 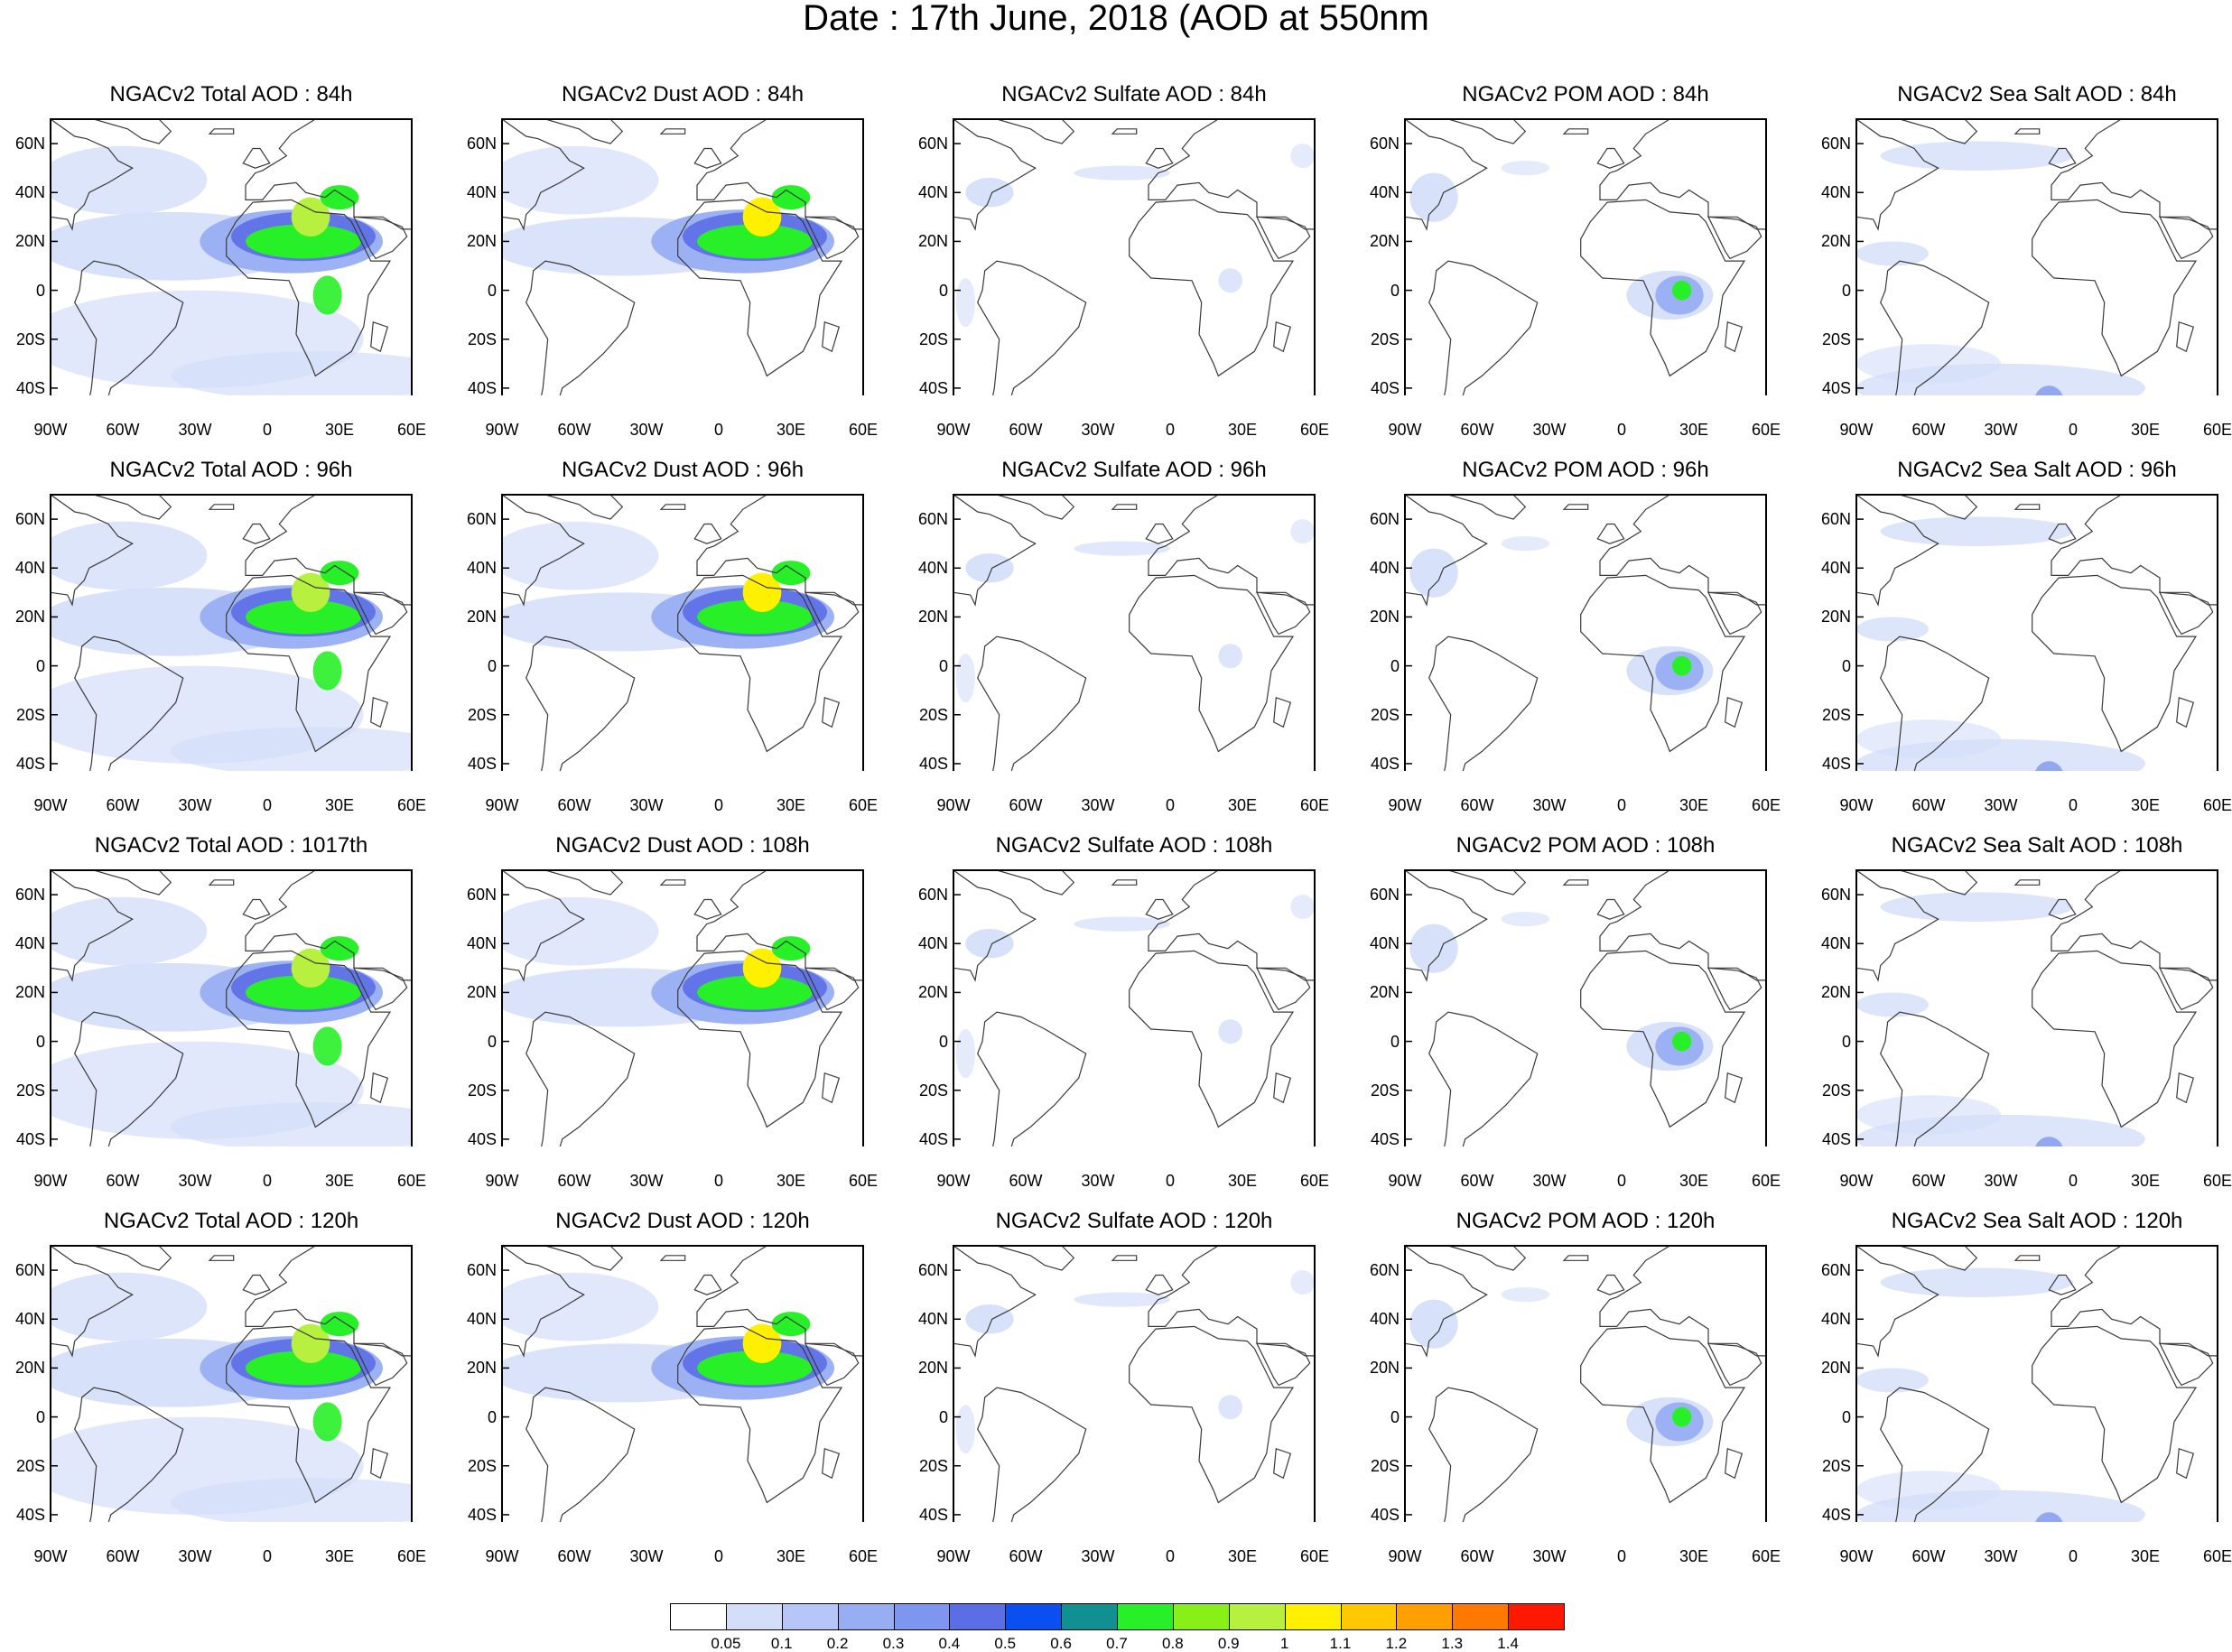 What do you see at coordinates (231, 1007) in the screenshot?
I see `map-total` at bounding box center [231, 1007].